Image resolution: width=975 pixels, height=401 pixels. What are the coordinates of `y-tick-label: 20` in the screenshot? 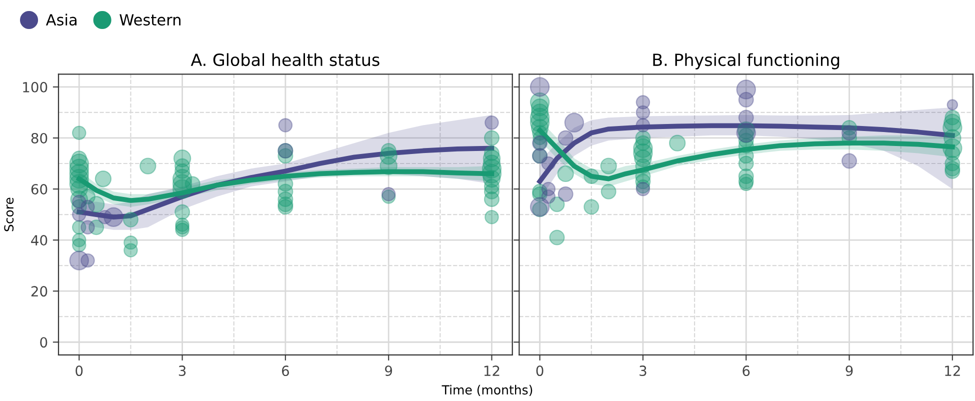 It's located at (39, 291).